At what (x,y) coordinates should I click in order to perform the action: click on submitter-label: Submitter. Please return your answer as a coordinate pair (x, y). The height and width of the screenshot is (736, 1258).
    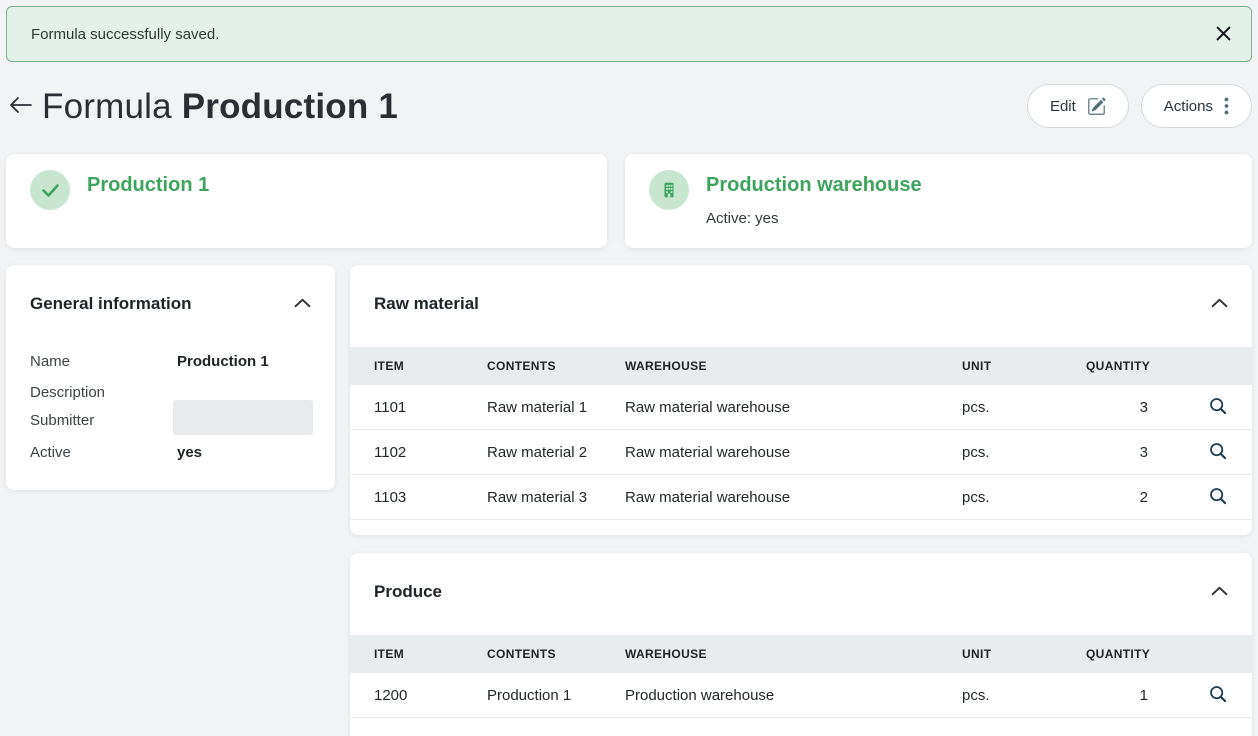
    Looking at the image, I should click on (62, 420).